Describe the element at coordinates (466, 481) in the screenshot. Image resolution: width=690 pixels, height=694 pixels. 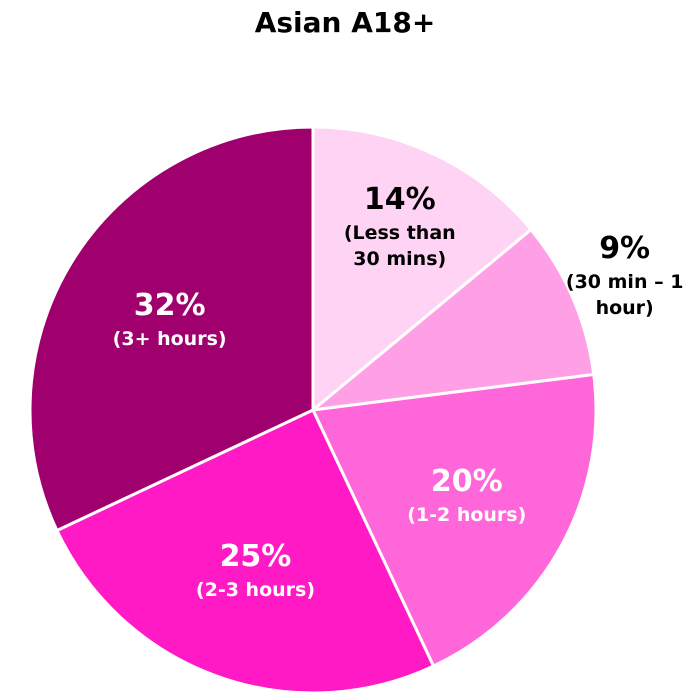
I see `value-label: 20%` at that location.